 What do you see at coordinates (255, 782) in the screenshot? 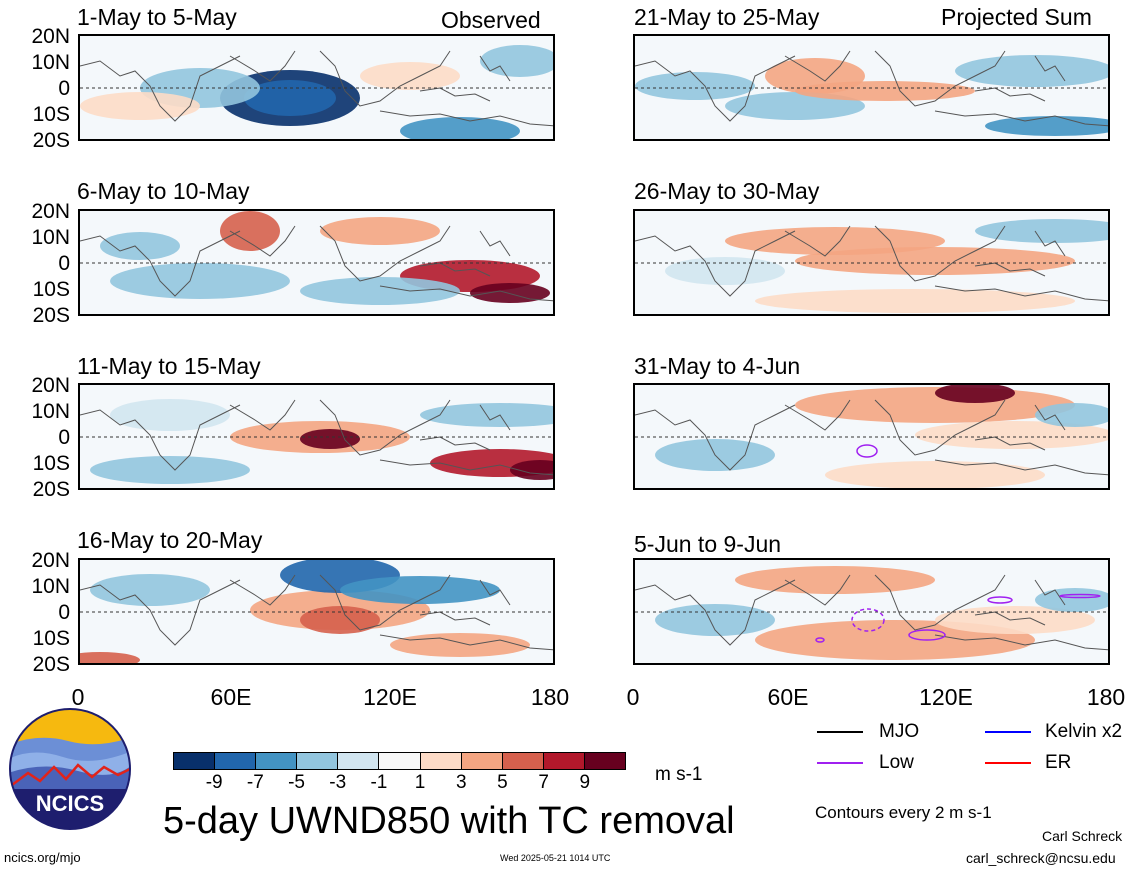
I see `colorbar-tick-1: -7` at bounding box center [255, 782].